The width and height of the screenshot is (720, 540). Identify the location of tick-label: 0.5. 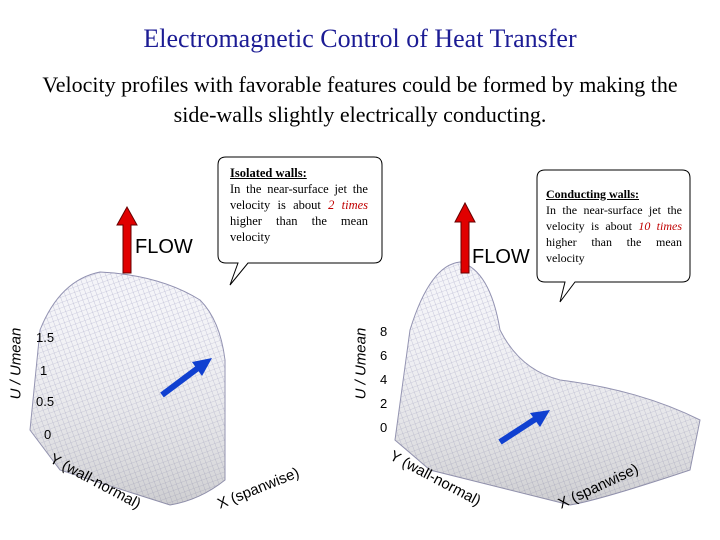
(45, 401).